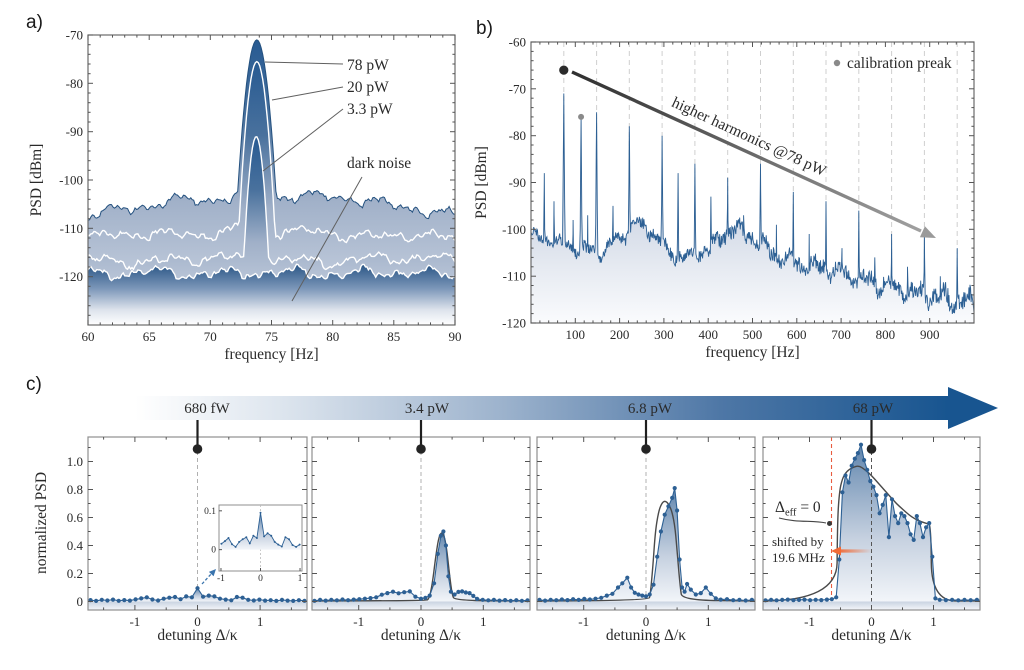 Image resolution: width=1024 pixels, height=670 pixels. What do you see at coordinates (207, 409) in the screenshot?
I see `power-label: 680 fW` at bounding box center [207, 409].